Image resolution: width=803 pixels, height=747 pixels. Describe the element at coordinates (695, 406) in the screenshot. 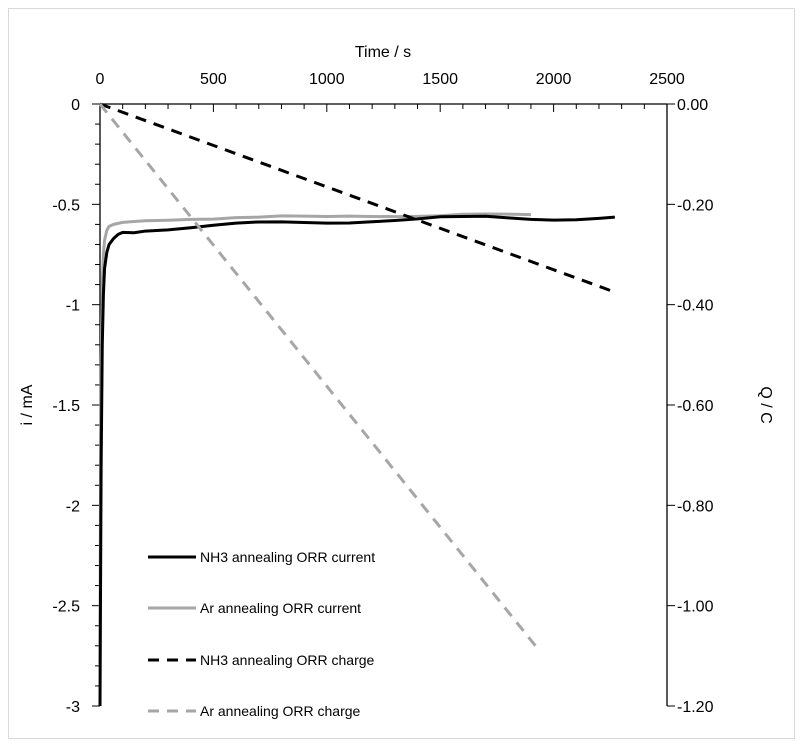

I see `y-right-tick-label: -0.60` at that location.